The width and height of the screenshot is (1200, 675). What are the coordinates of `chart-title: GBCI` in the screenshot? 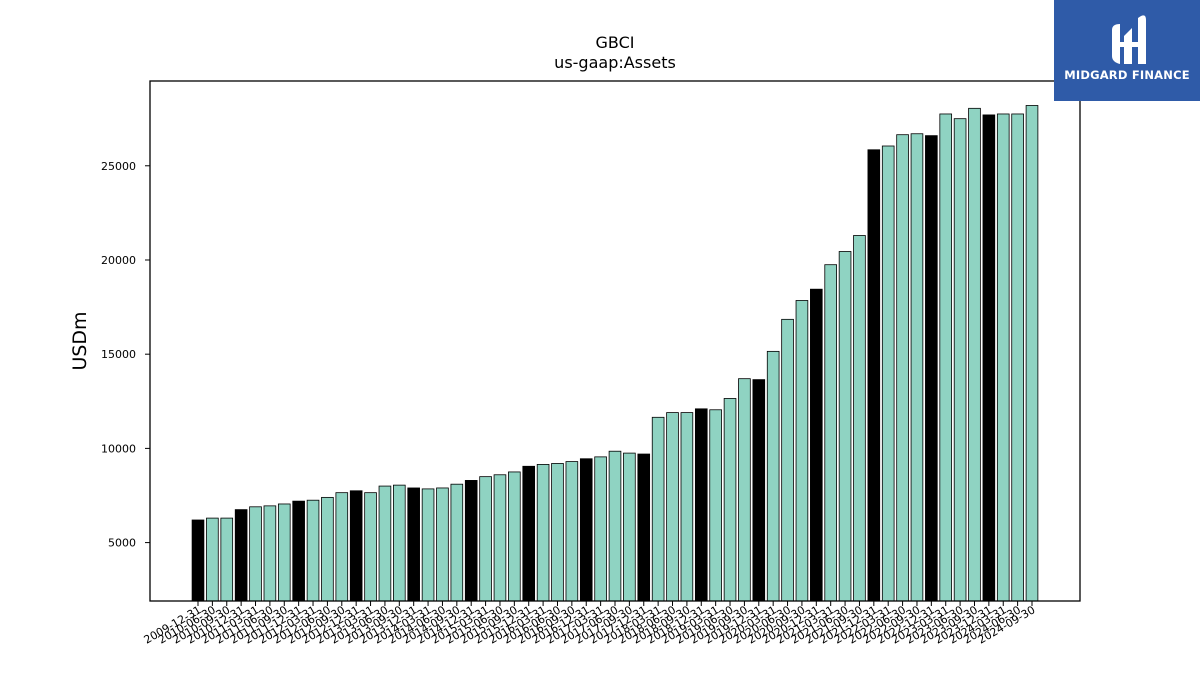 It's located at (615, 42).